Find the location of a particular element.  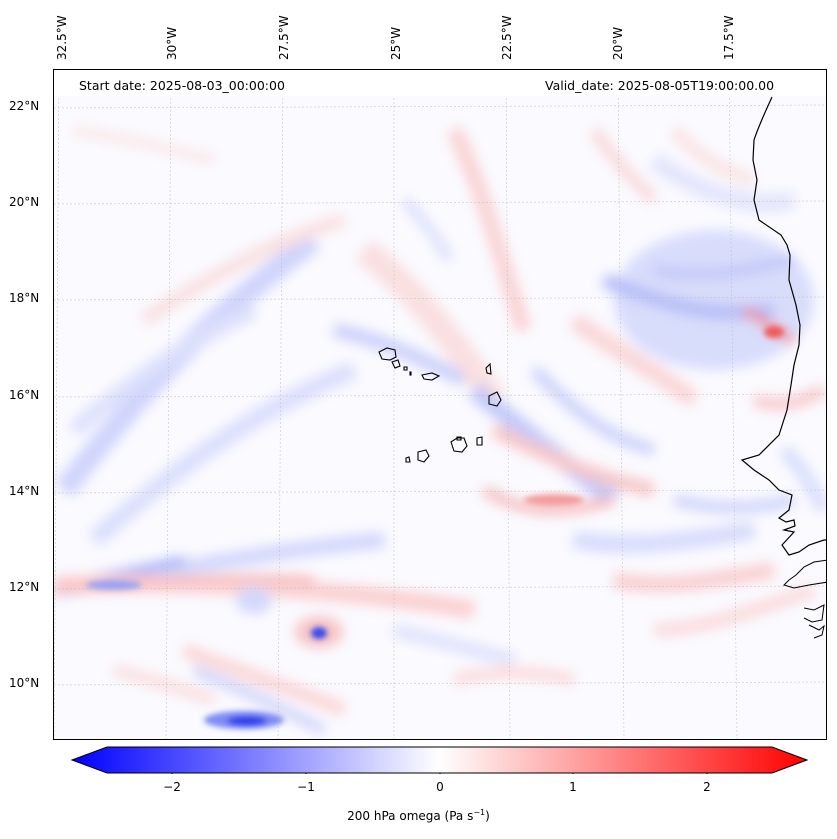

colorbar-tick-m1: −1 is located at coordinates (306, 787).